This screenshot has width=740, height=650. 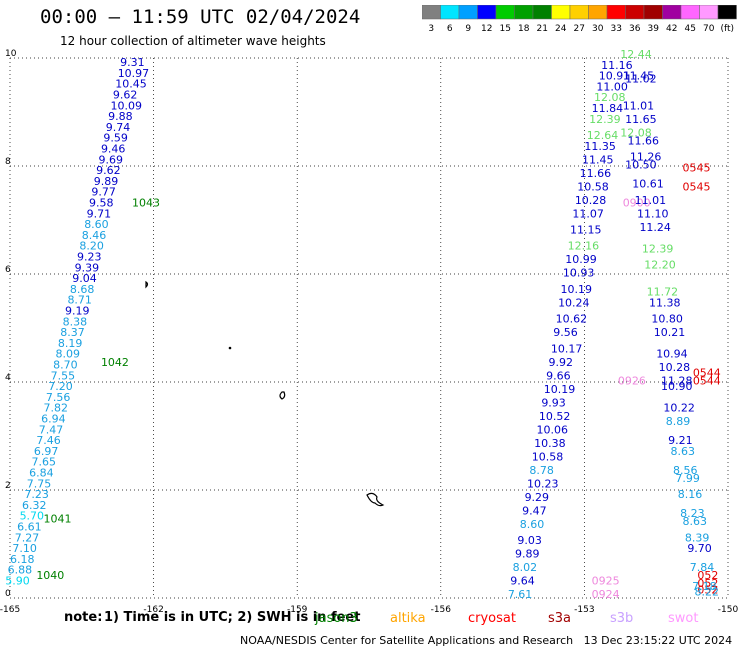 I want to click on data-label: 10.17, so click(x=567, y=348).